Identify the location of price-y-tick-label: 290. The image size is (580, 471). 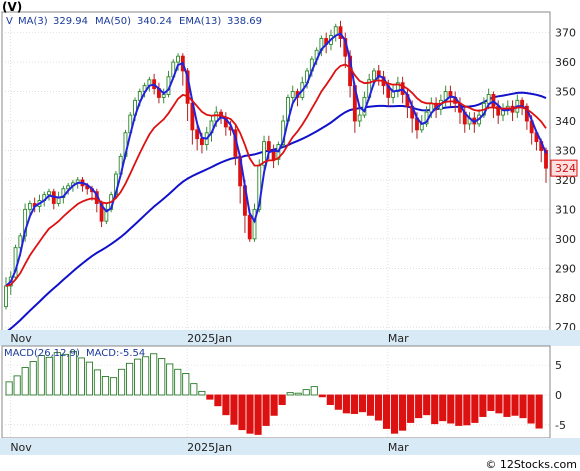
(565, 268).